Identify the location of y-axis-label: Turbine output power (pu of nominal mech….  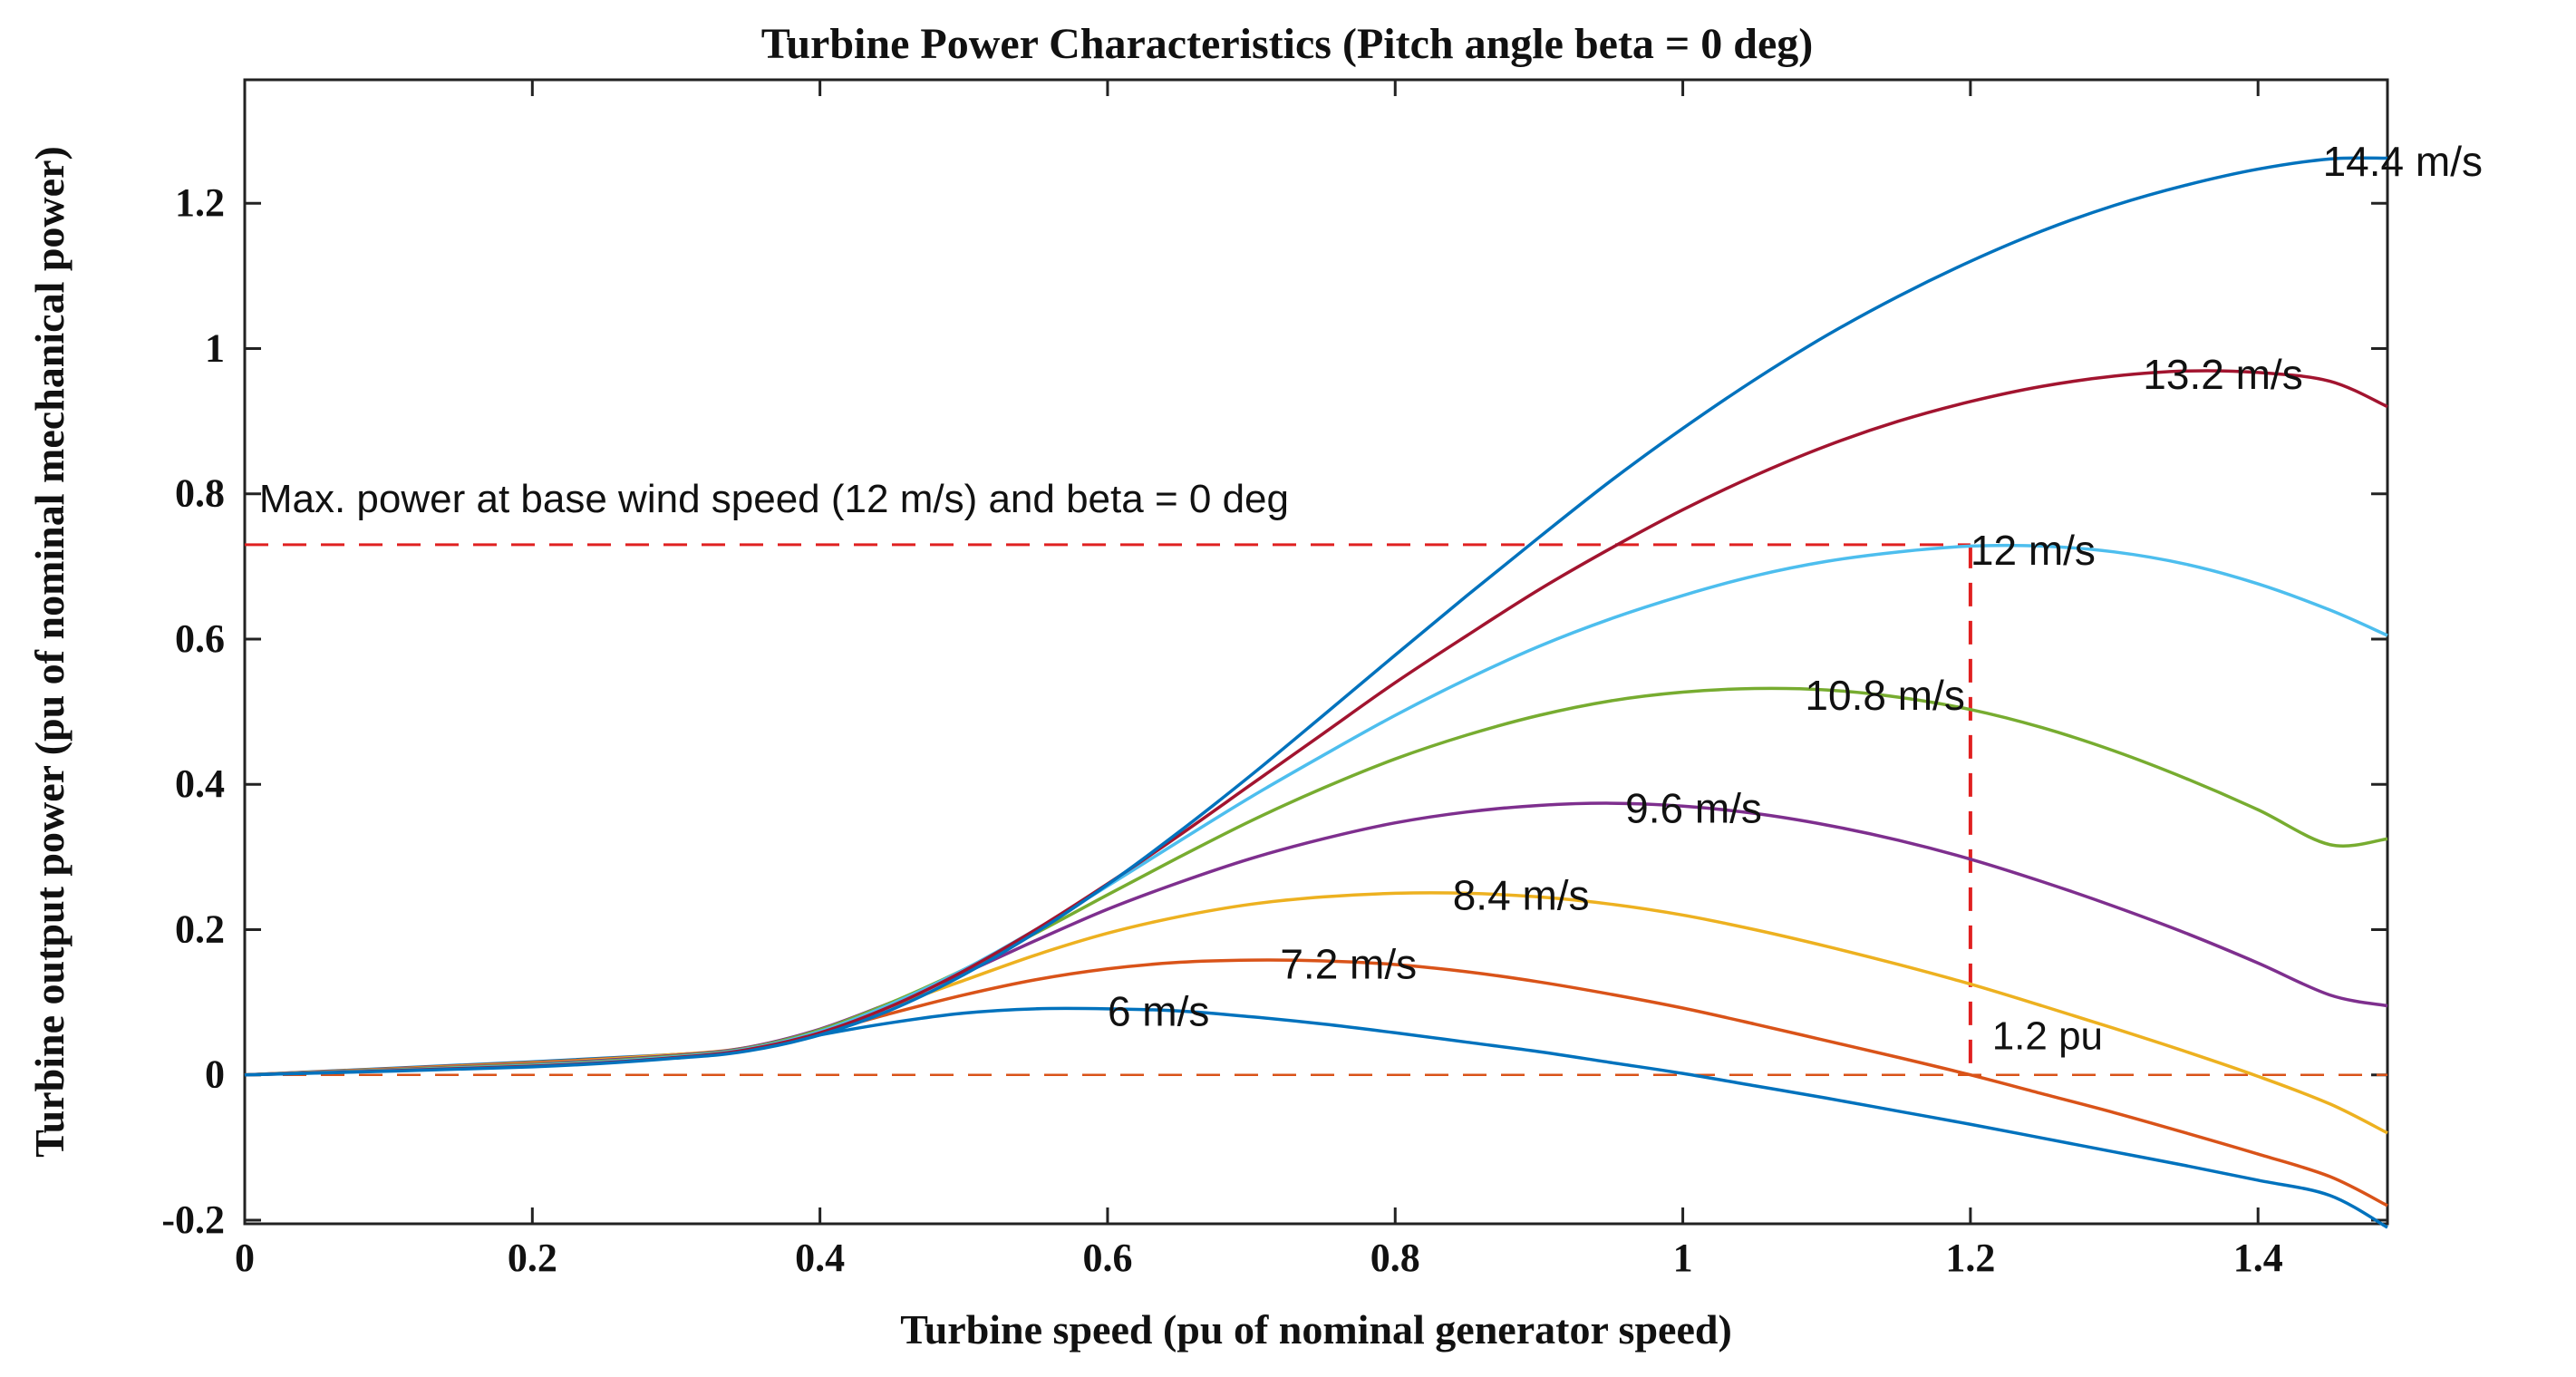
(49, 652).